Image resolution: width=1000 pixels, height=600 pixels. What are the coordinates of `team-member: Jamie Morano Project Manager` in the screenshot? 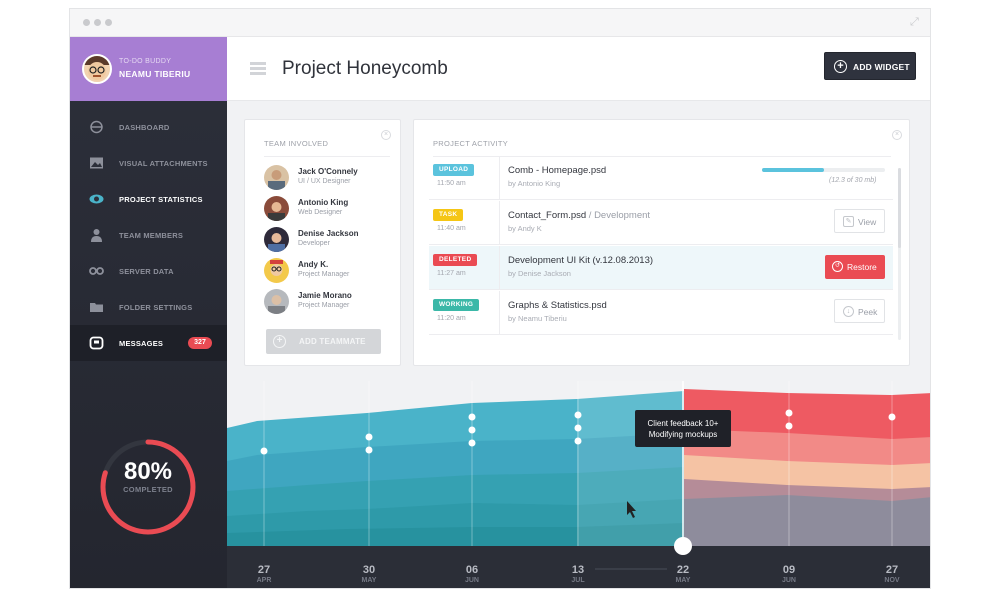 It's located at (334, 303).